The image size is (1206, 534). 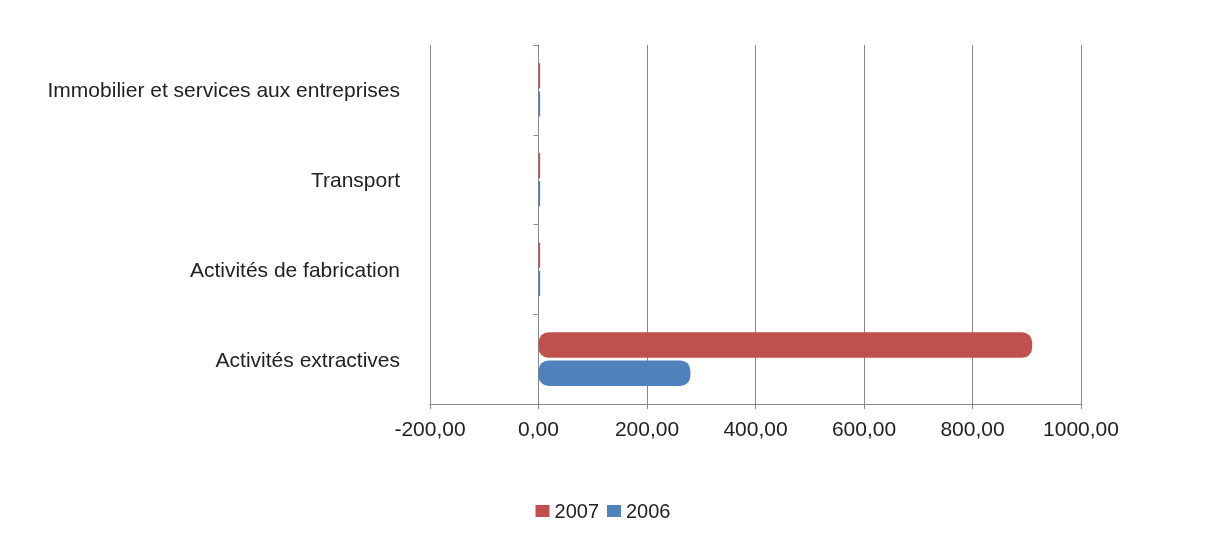 I want to click on y-tick-label: Immobilier et services aux entreprises, so click(x=223, y=90).